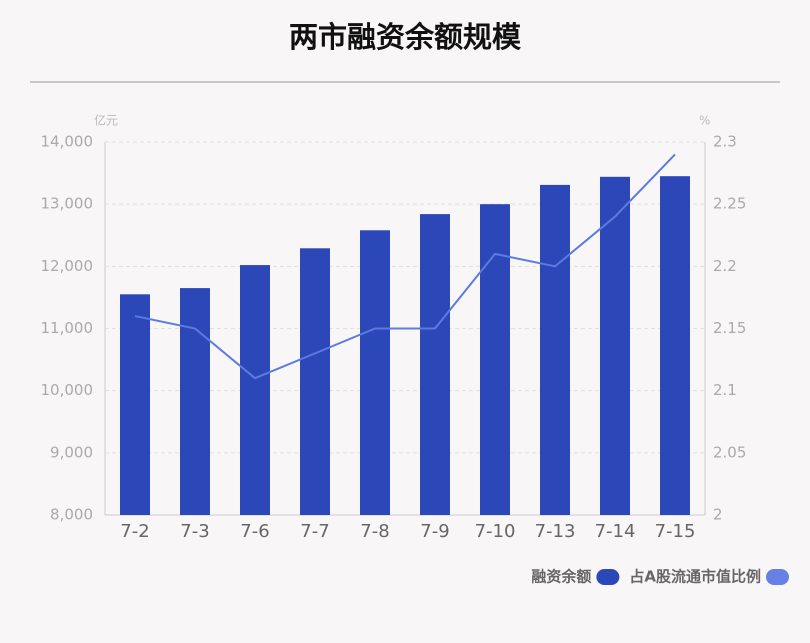  Describe the element at coordinates (67, 266) in the screenshot. I see `y-tick-label: 12,000` at that location.